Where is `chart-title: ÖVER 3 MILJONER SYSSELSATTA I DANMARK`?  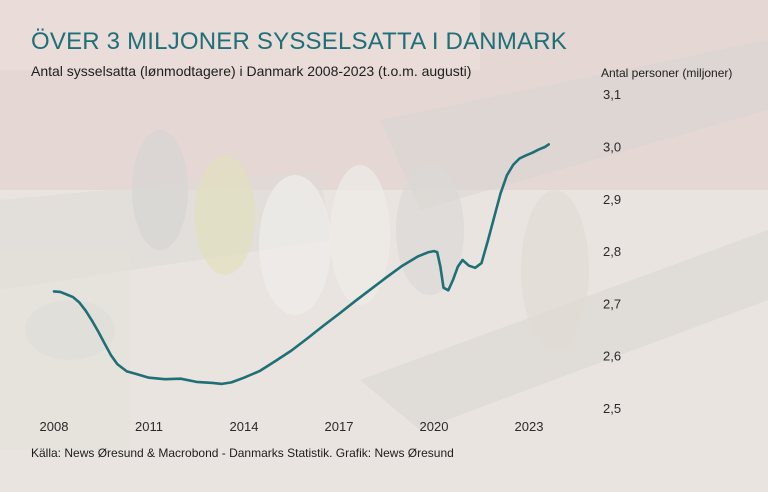 chart-title: ÖVER 3 MILJONER SYSSELSATTA I DANMARK is located at coordinates (299, 41).